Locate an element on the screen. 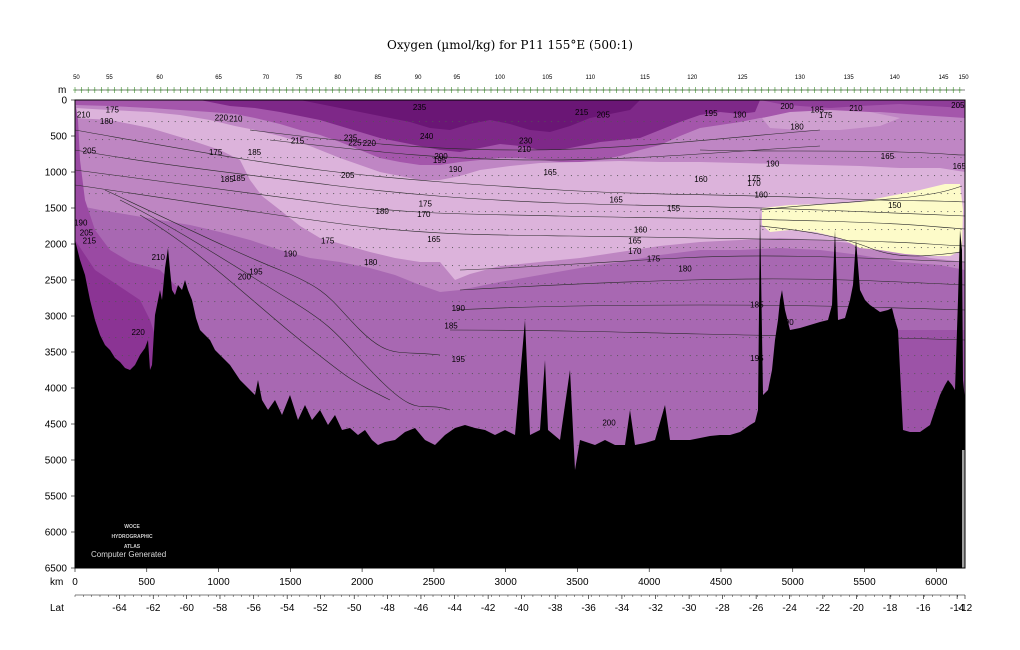  contour-label: 180 is located at coordinates (371, 262).